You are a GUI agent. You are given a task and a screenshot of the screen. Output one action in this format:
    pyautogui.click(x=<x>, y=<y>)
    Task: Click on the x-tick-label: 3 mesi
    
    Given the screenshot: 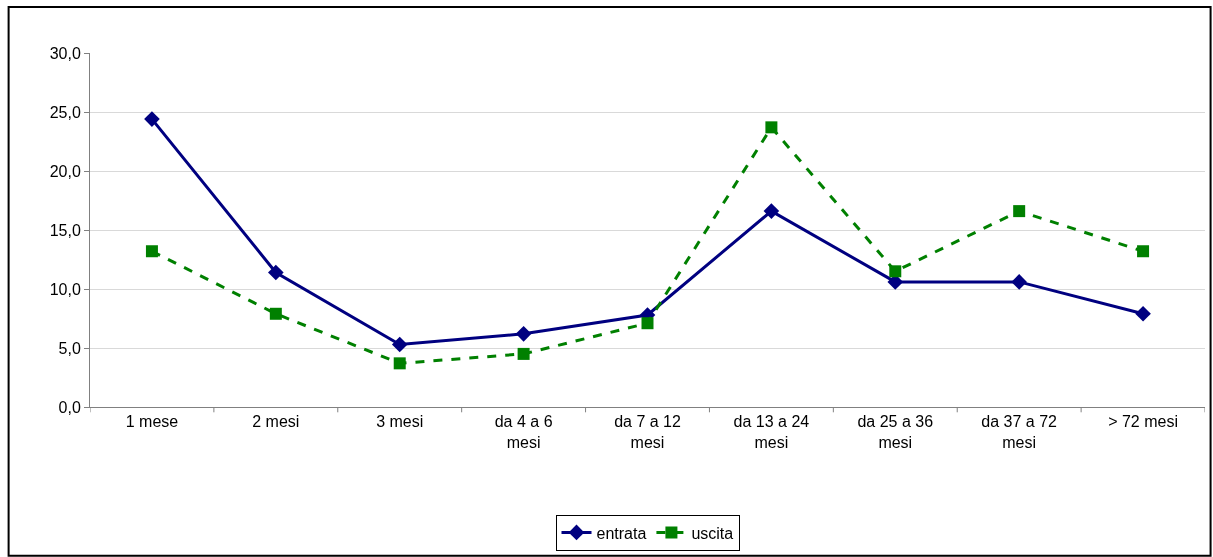 What is the action you would take?
    pyautogui.click(x=400, y=422)
    